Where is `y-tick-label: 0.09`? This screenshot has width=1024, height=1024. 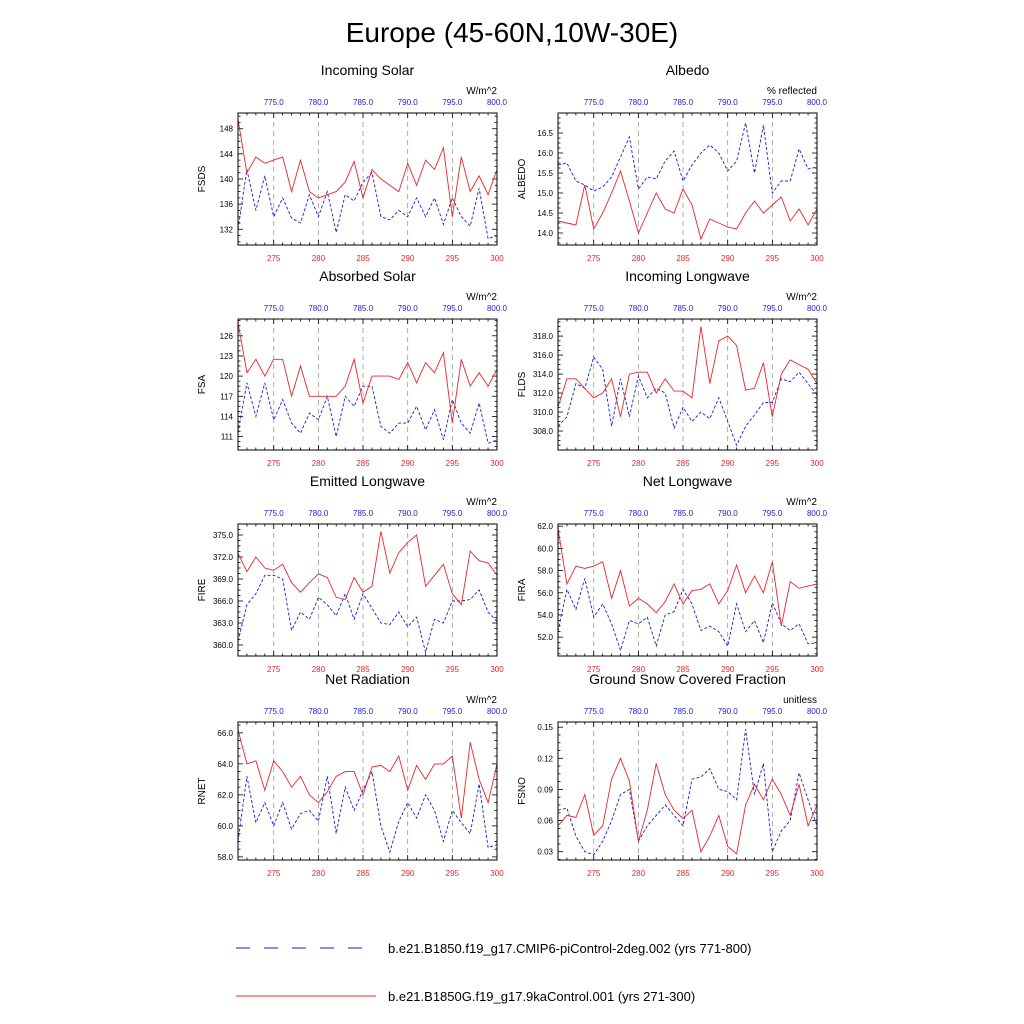 y-tick-label: 0.09 is located at coordinates (545, 789).